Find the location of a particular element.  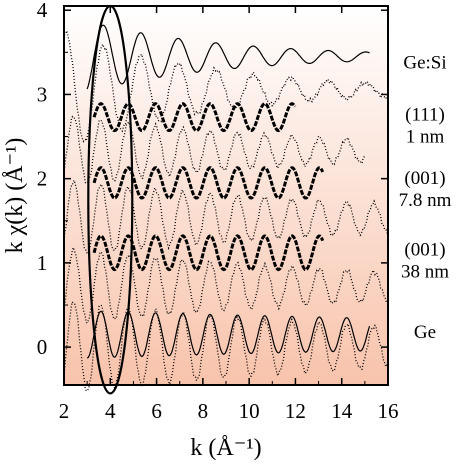

x-tick-label: 6 is located at coordinates (156, 411).